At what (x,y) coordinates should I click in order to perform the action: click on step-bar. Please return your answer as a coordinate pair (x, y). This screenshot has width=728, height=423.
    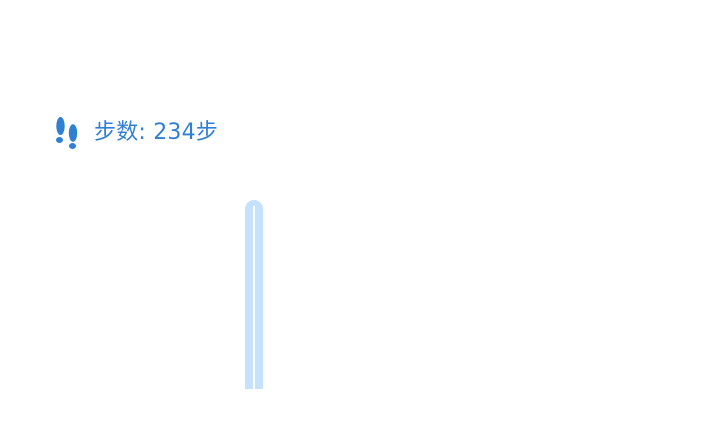
    Looking at the image, I should click on (254, 294).